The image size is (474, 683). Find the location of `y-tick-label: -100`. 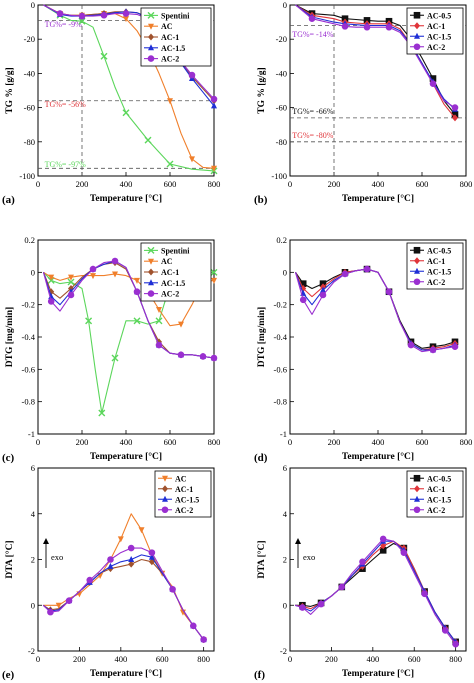

y-tick-label: -100 is located at coordinates (27, 176).